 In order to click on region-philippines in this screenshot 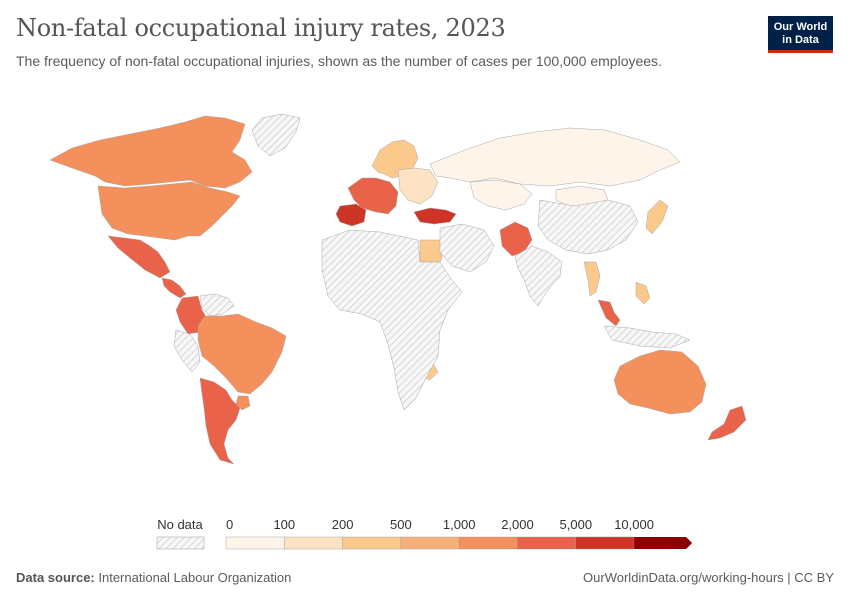, I will do `click(643, 293)`.